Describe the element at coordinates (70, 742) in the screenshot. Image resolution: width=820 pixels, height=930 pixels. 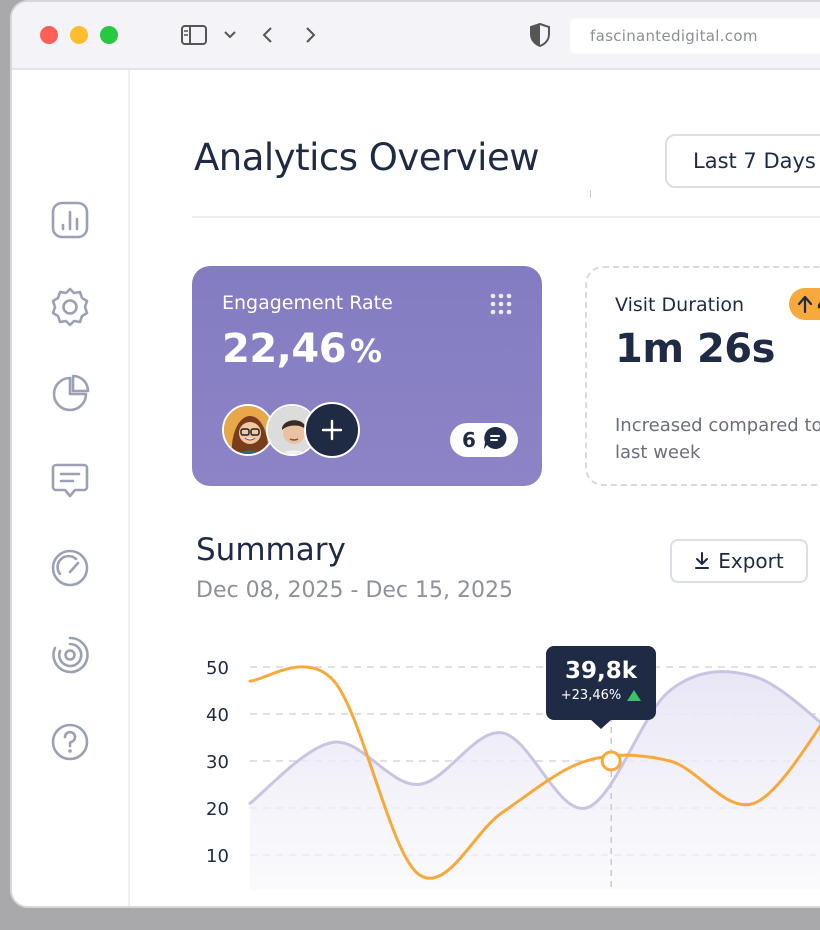
I see `help-icon` at that location.